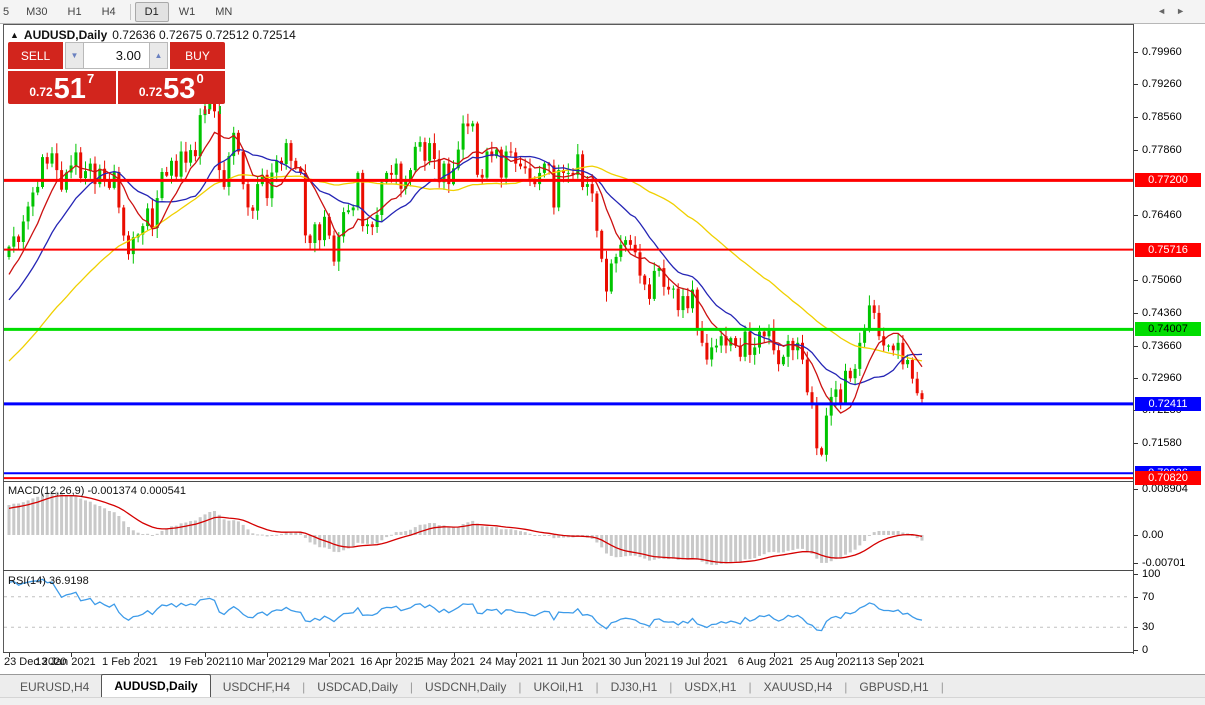 The image size is (1205, 705). I want to click on price-tick-label: 0.73660, so click(1162, 345).